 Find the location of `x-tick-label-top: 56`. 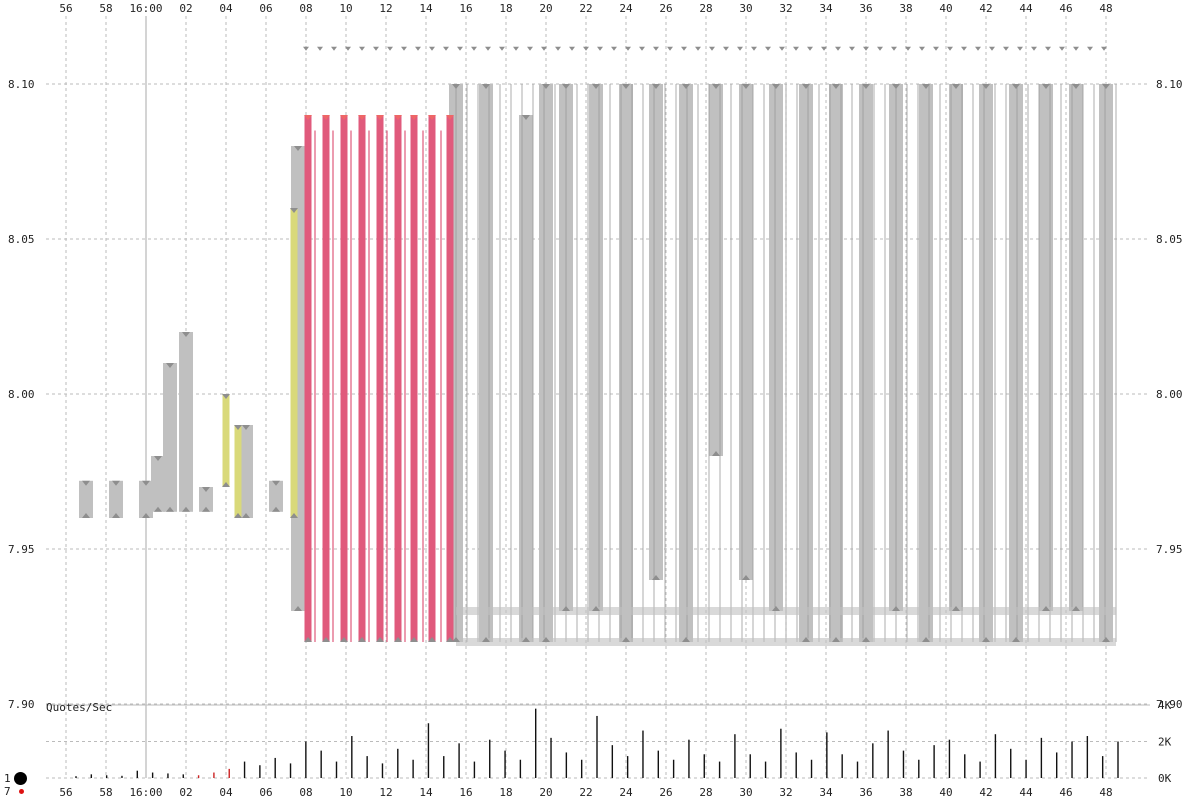

x-tick-label-top: 56 is located at coordinates (65, 8).